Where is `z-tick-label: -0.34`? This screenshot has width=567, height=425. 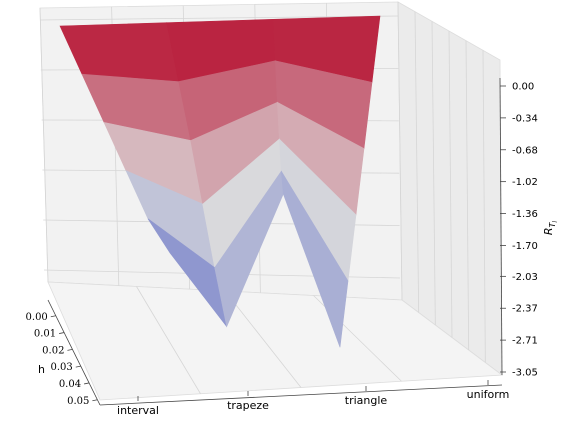
z-tick-label: -0.34 is located at coordinates (525, 118).